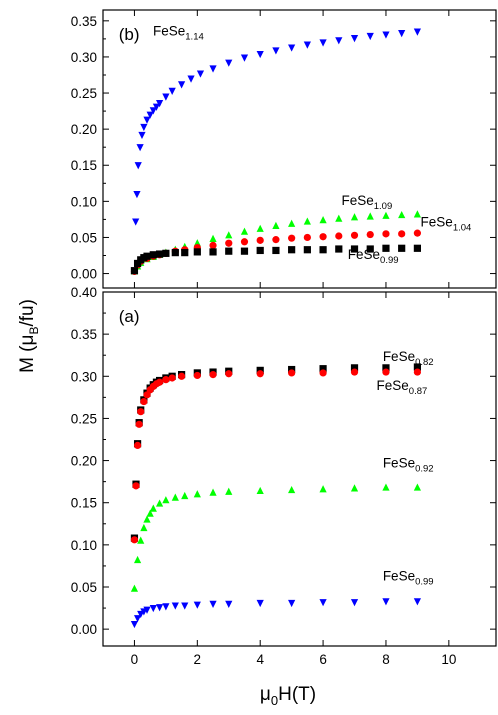  Describe the element at coordinates (198, 659) in the screenshot. I see `x-tick-label: 2` at that location.